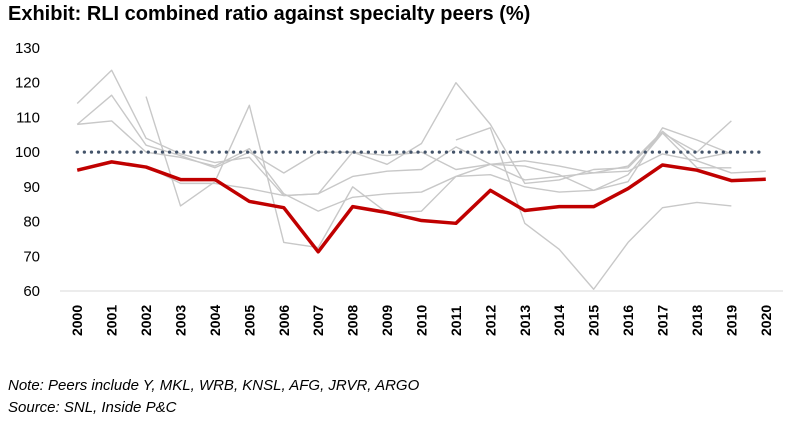 The width and height of the screenshot is (800, 426). I want to click on x-tick-label: 2017, so click(663, 320).